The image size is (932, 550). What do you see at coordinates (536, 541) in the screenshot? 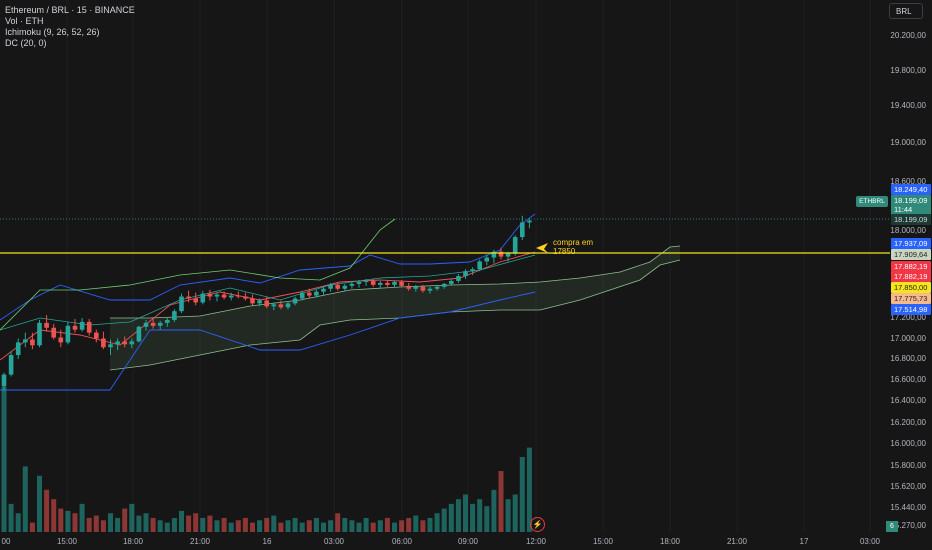
I see `time-axis-label: 12:00` at bounding box center [536, 541].